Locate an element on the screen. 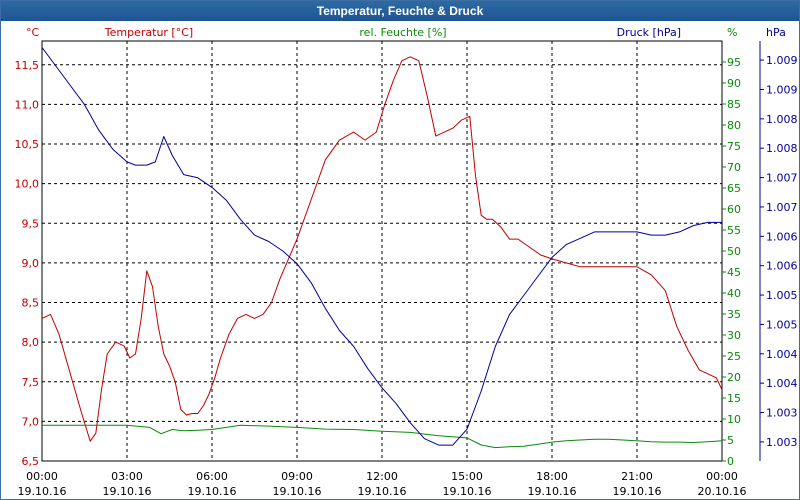  temperature-tick-label: 9,0 is located at coordinates (31, 263).